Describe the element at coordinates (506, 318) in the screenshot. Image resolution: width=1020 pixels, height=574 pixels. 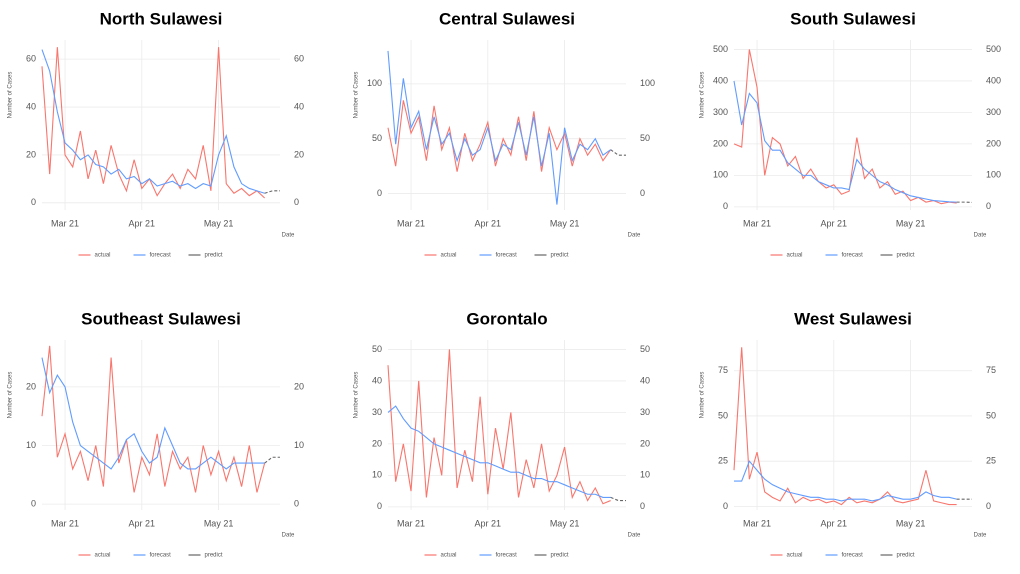
I see `panel-title: Gorontalo` at that location.